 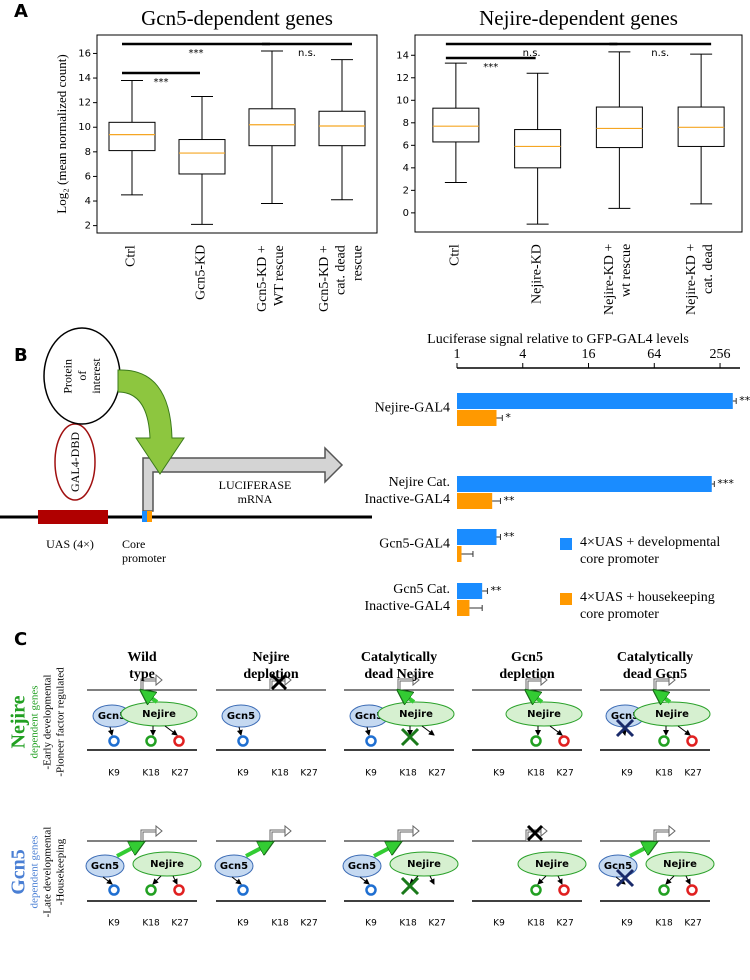 I want to click on y-tick-label: 14, so click(x=402, y=55).